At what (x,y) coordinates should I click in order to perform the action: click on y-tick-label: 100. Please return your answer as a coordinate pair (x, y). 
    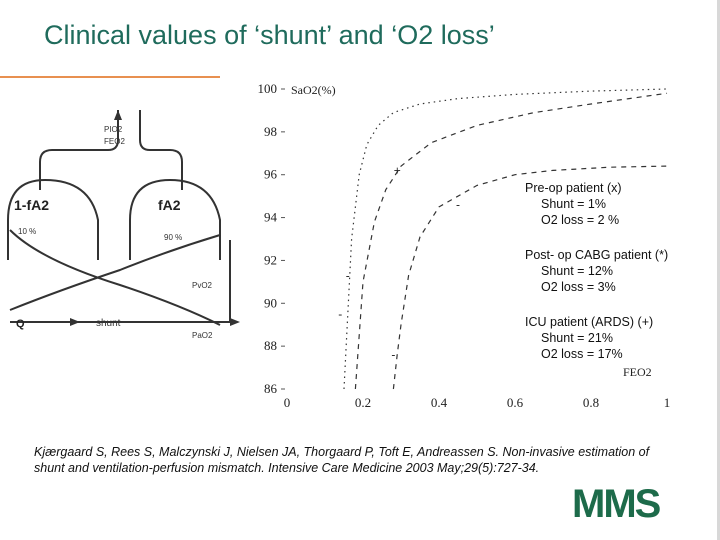
    Looking at the image, I should click on (268, 88).